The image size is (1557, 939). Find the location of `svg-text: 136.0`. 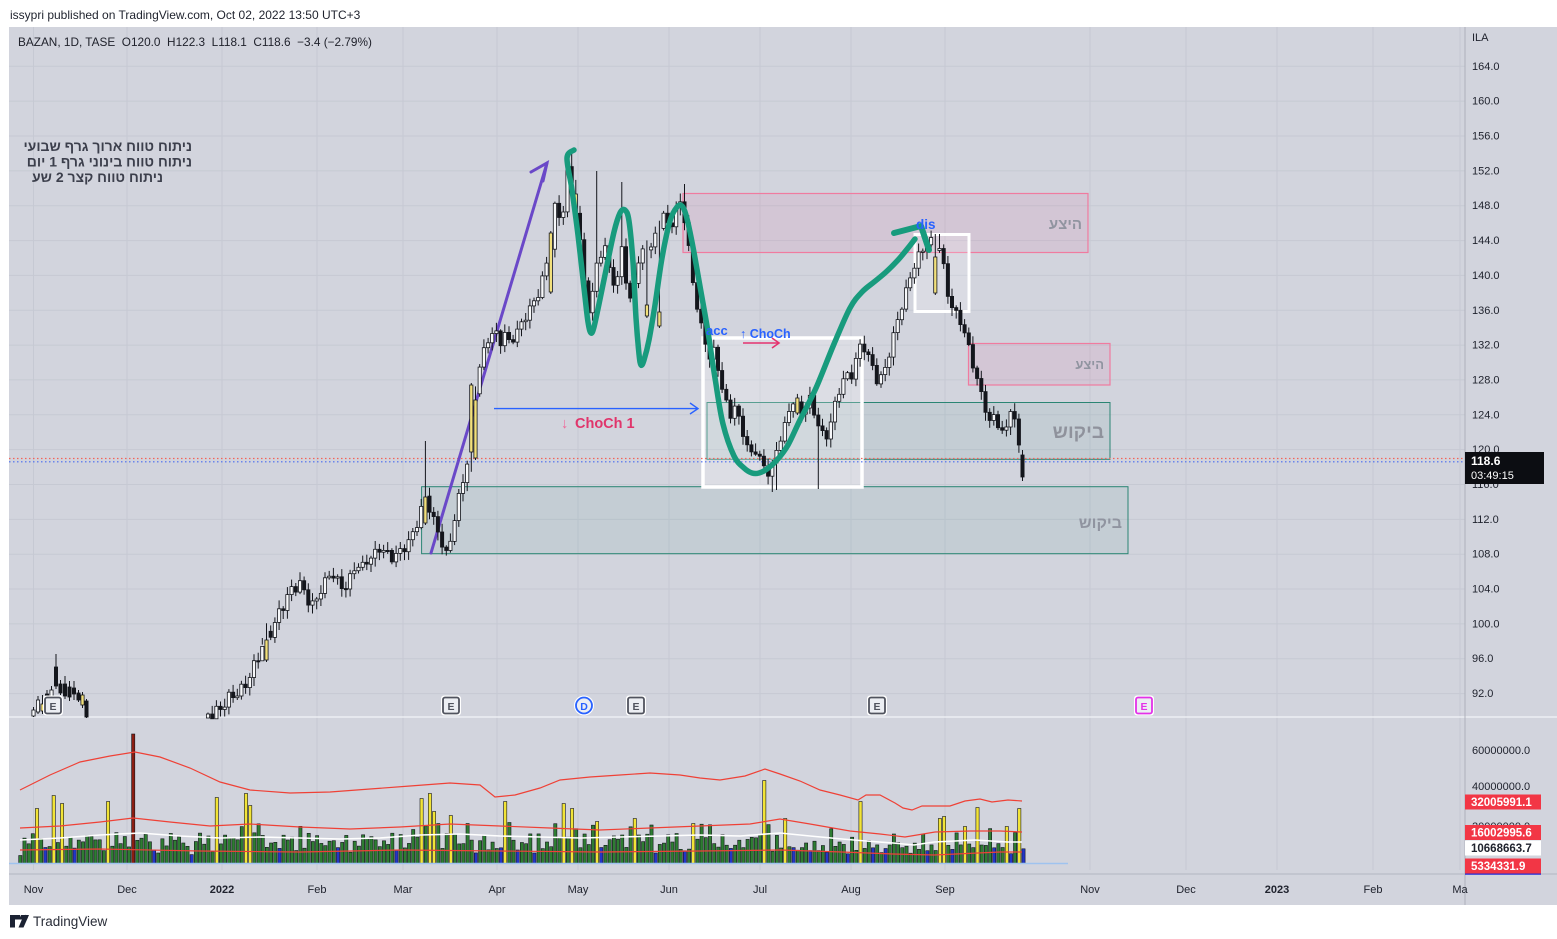

svg-text: 136.0 is located at coordinates (1486, 311).